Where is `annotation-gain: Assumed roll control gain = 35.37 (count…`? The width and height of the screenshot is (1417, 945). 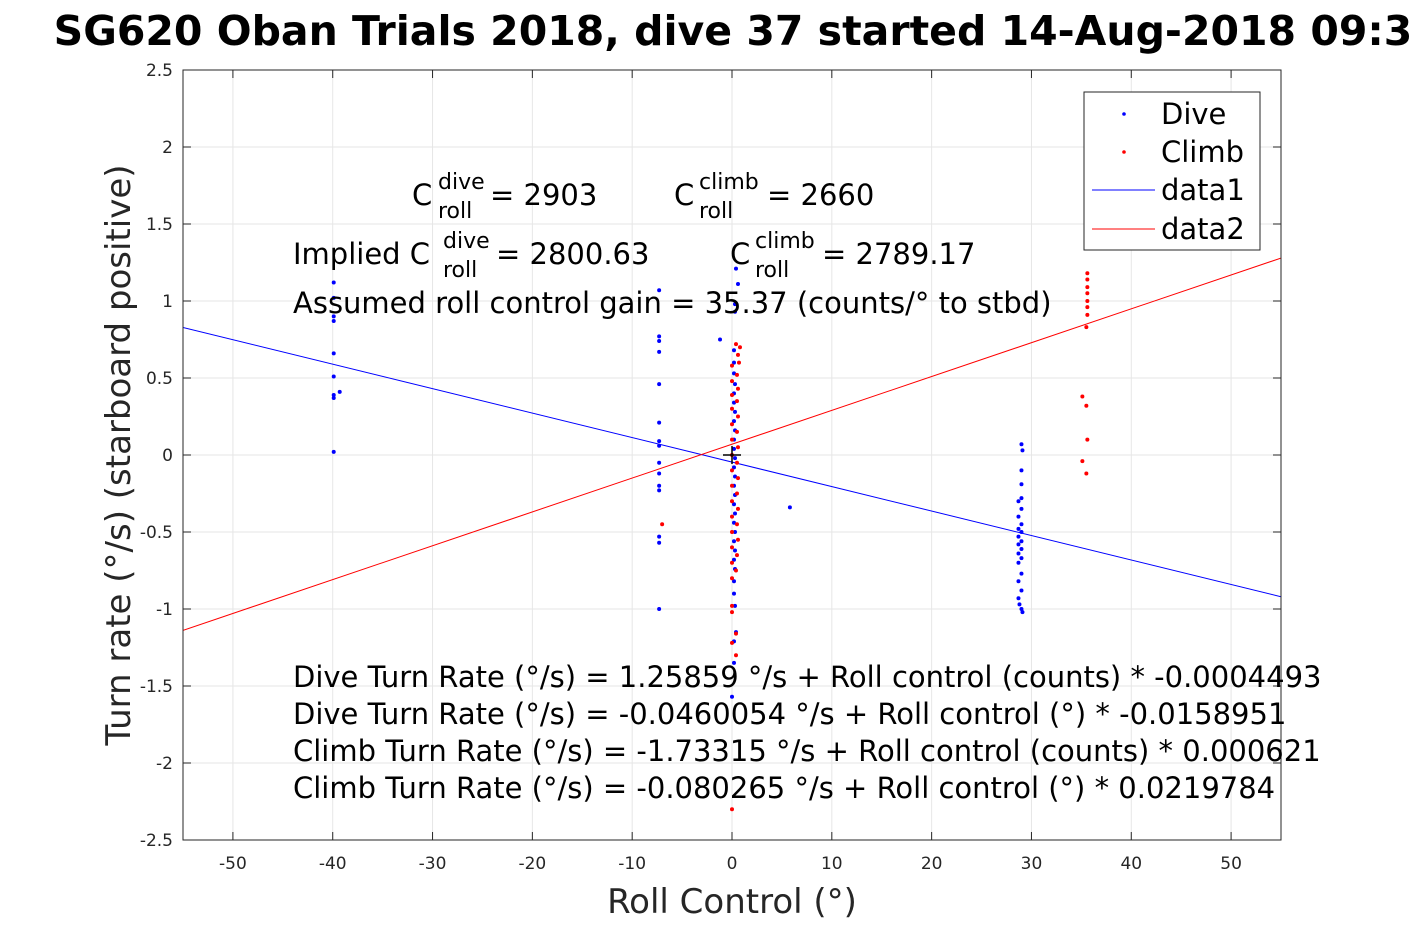 annotation-gain: Assumed roll control gain = 35.37 (count… is located at coordinates (672, 303).